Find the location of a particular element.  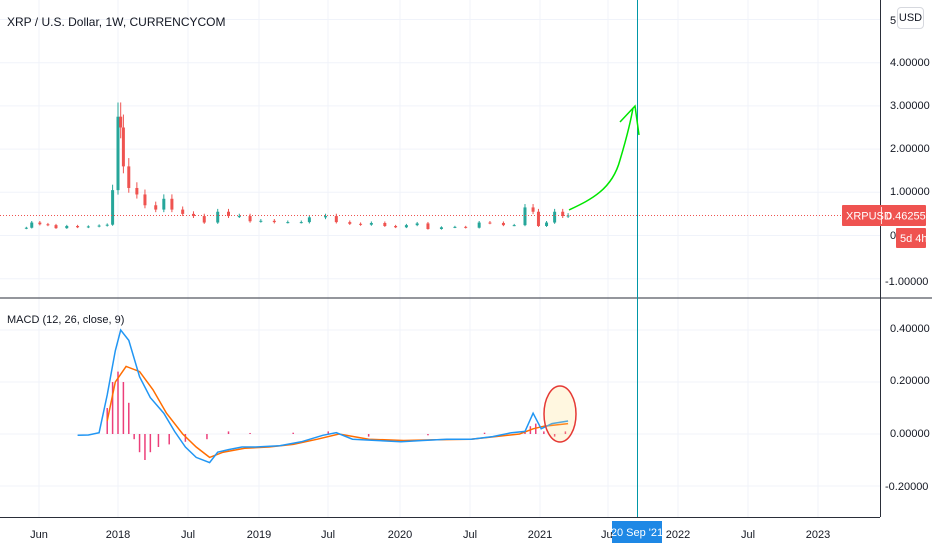

time-axis-label: 2018 is located at coordinates (118, 535).